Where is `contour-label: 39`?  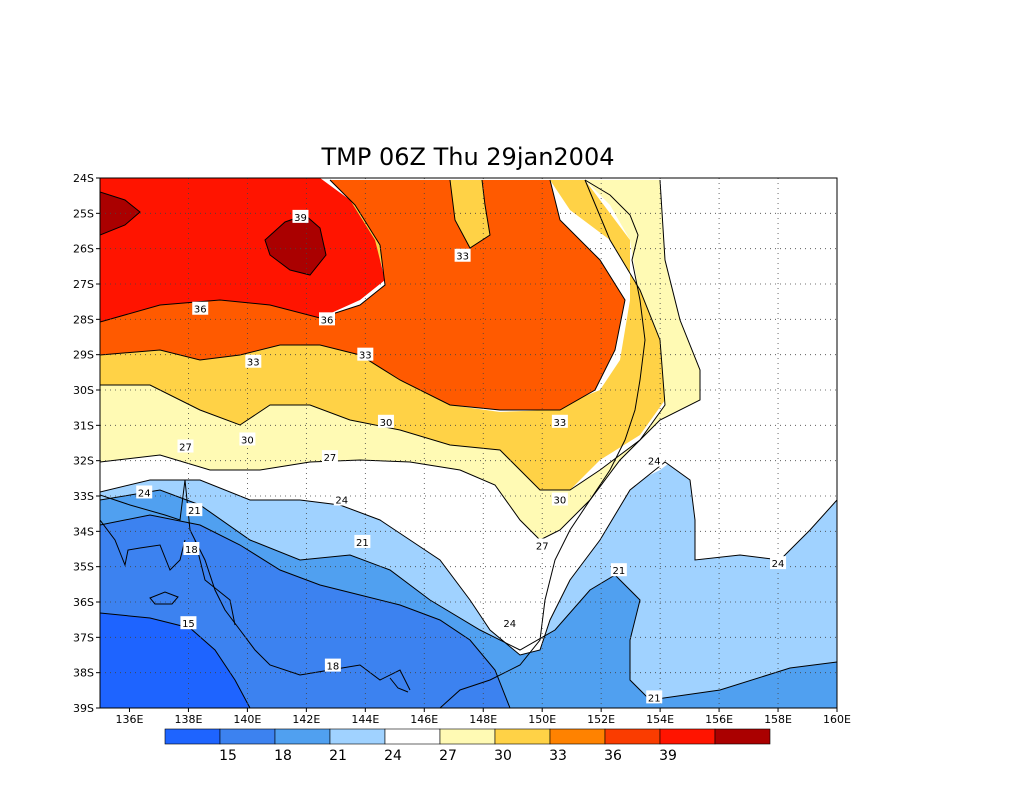 contour-label: 39 is located at coordinates (300, 216).